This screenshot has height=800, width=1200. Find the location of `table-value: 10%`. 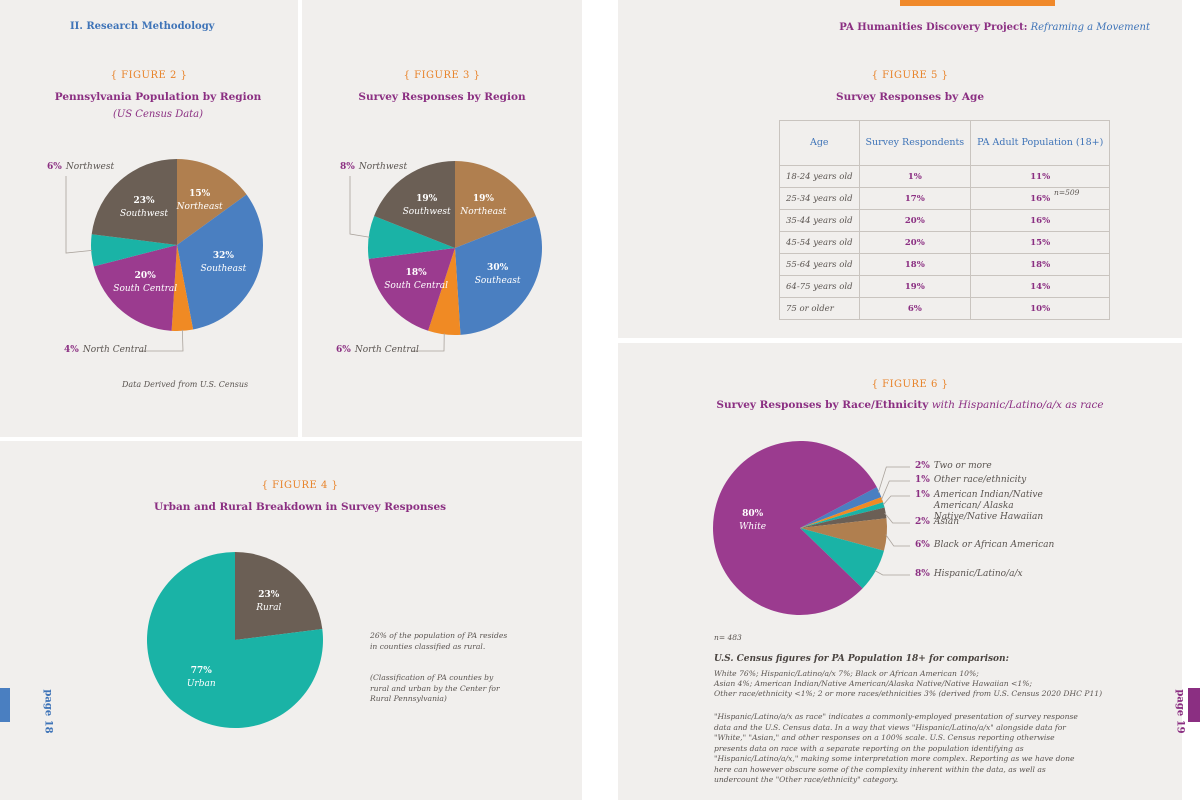

table-value: 10% is located at coordinates (1040, 308).